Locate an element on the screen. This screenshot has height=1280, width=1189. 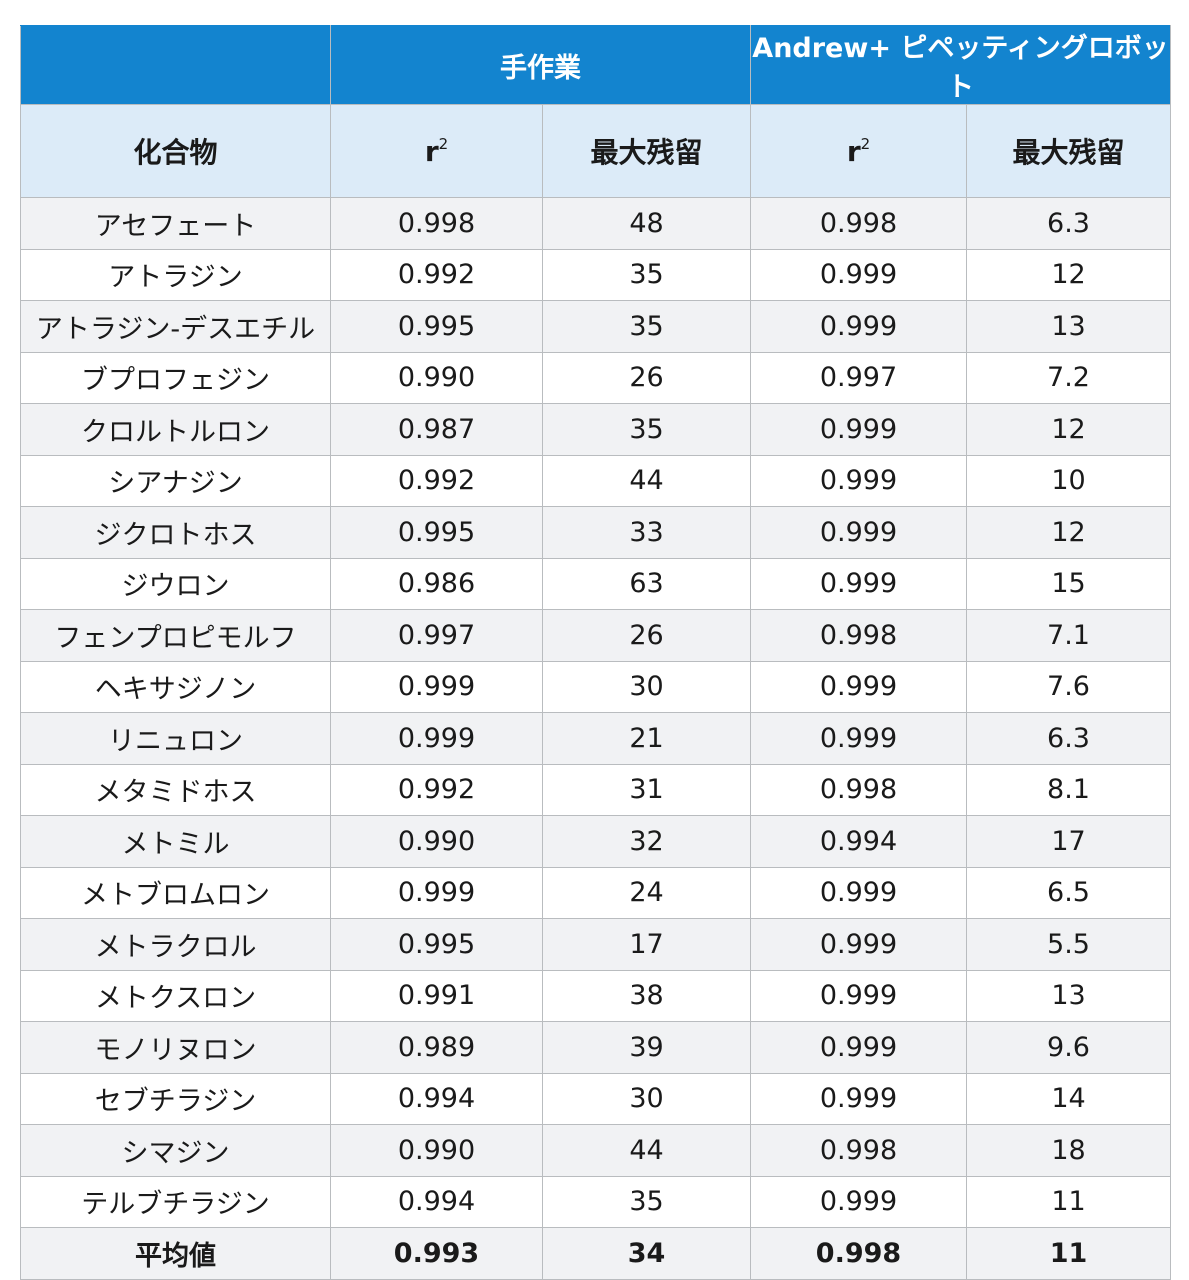
robot-r2-cell: 0.997 is located at coordinates (858, 377).